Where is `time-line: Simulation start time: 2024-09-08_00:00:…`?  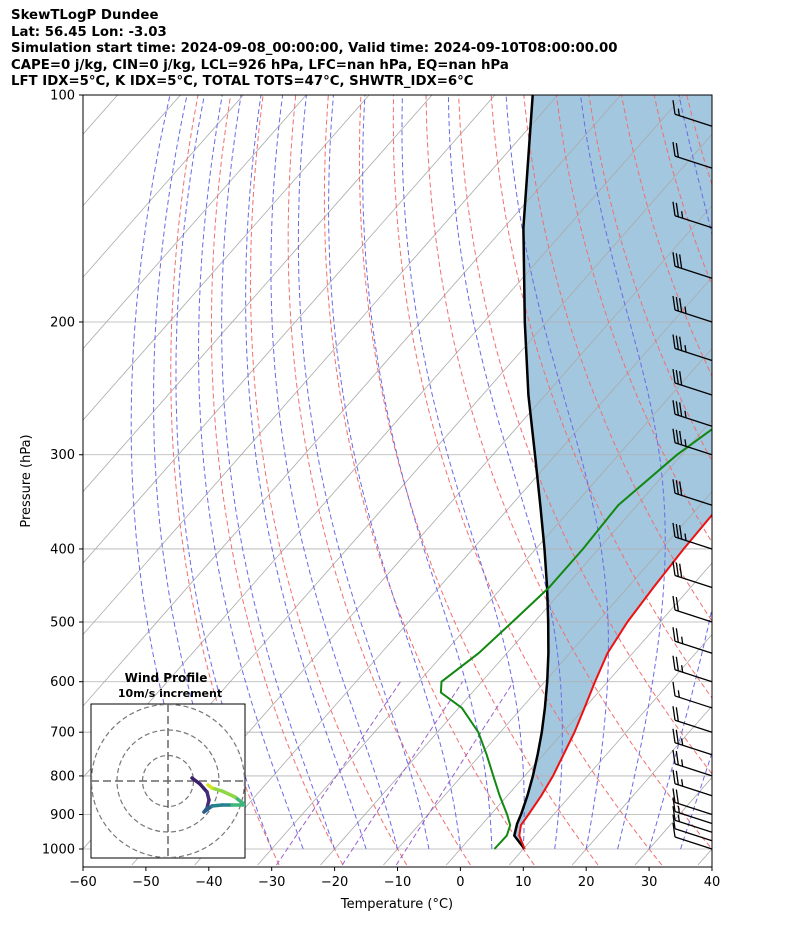 time-line: Simulation start time: 2024-09-08_00:00:… is located at coordinates (314, 48).